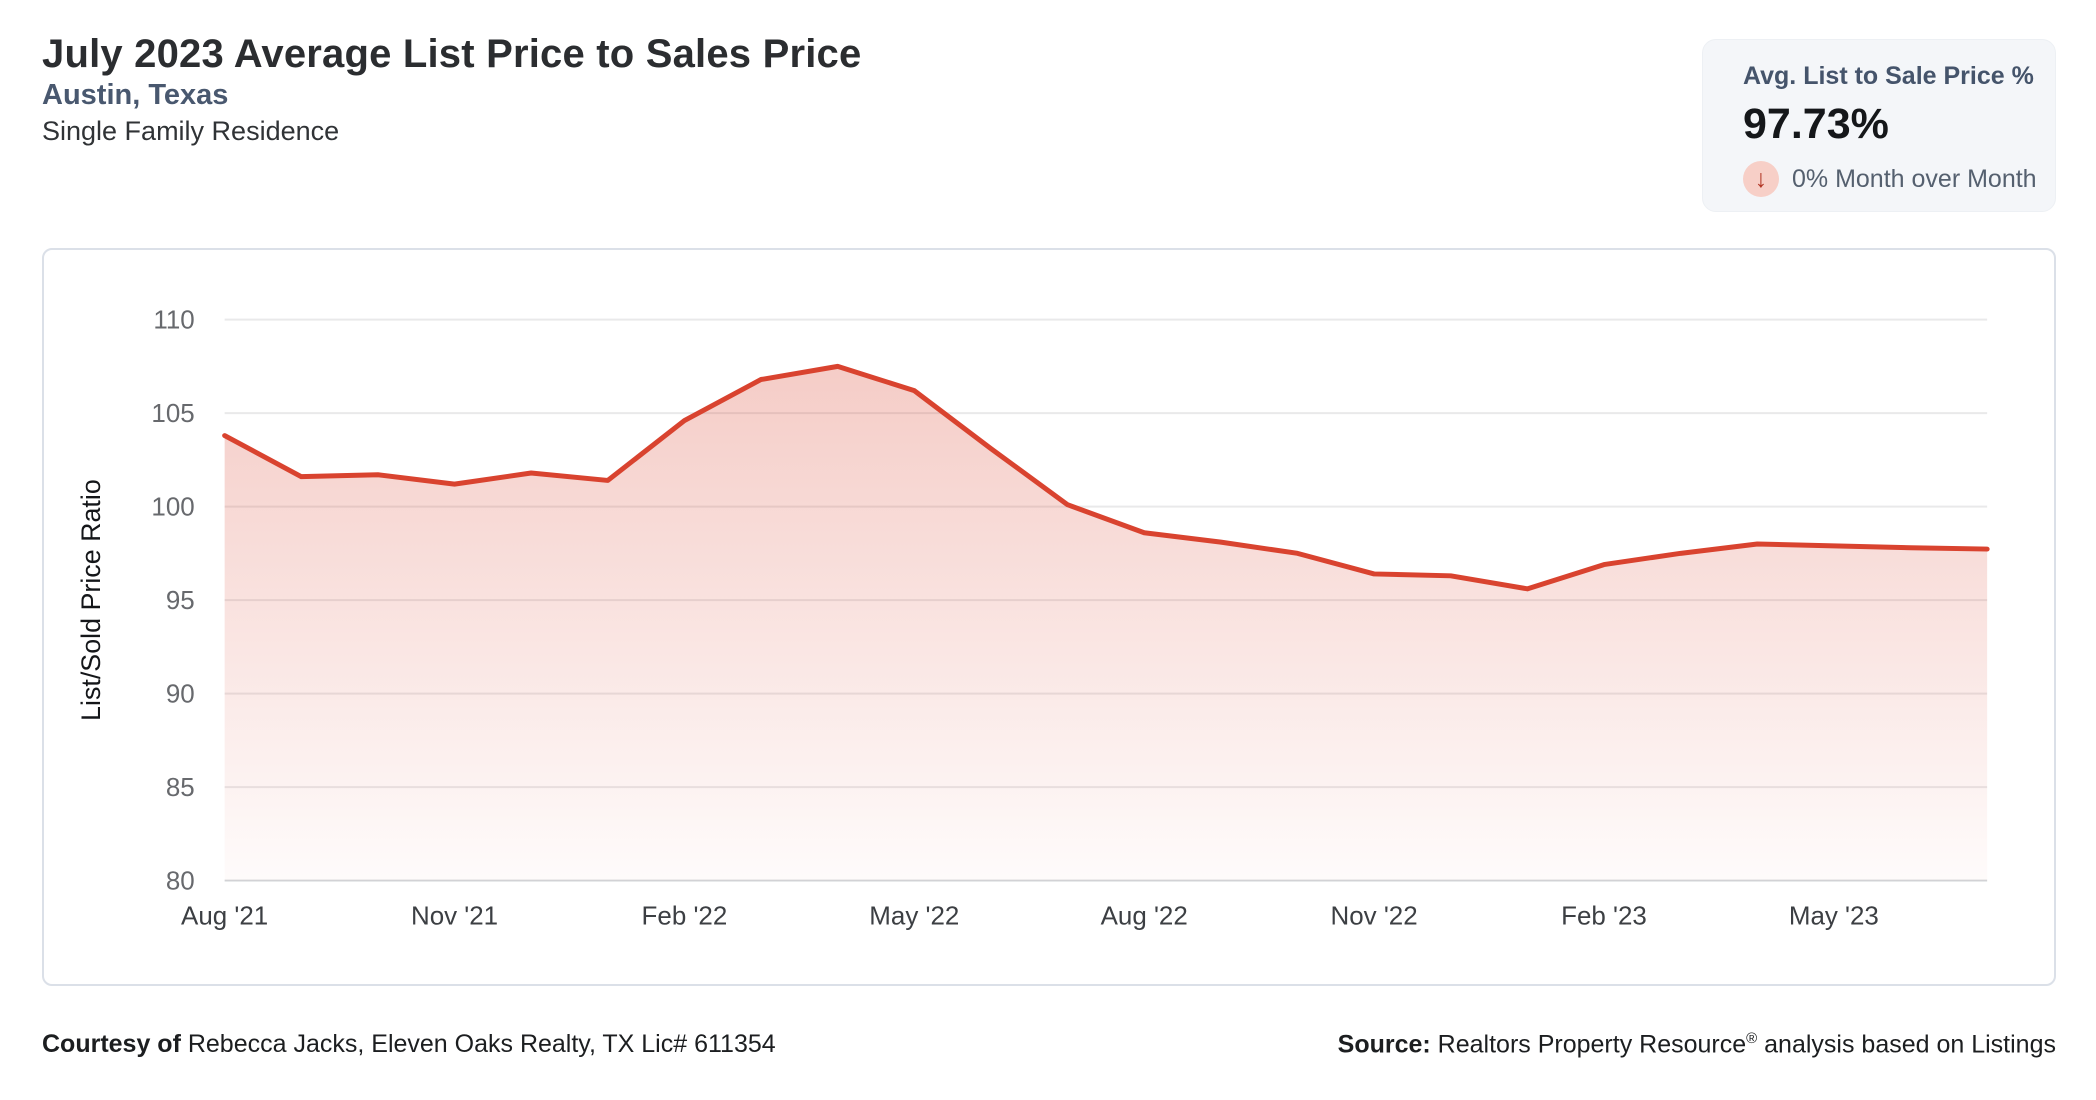 The image size is (2096, 1100). Describe the element at coordinates (1752, 1038) in the screenshot. I see `registered-mark: ®` at that location.